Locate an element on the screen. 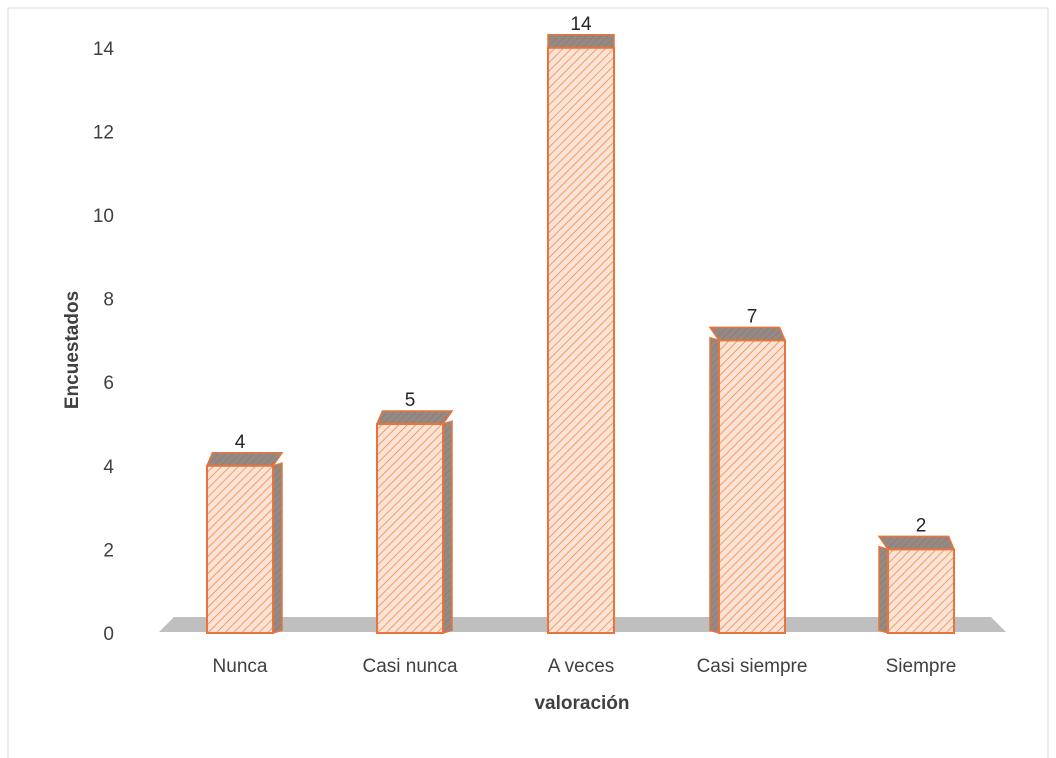 The width and height of the screenshot is (1056, 758). data-label: 5 is located at coordinates (410, 400).